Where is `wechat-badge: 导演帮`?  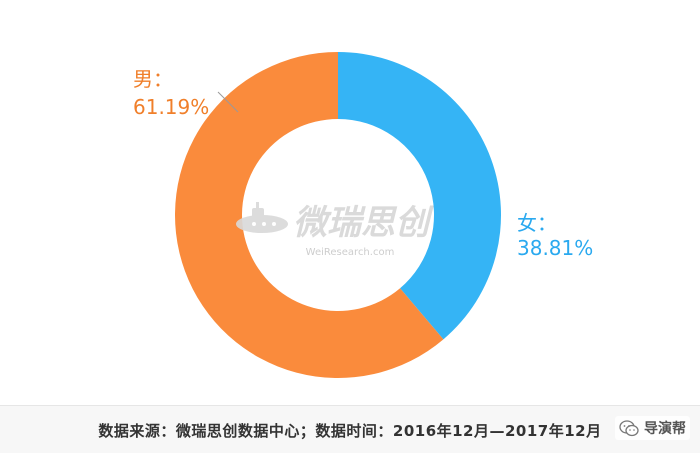 wechat-badge: 导演帮 is located at coordinates (652, 428).